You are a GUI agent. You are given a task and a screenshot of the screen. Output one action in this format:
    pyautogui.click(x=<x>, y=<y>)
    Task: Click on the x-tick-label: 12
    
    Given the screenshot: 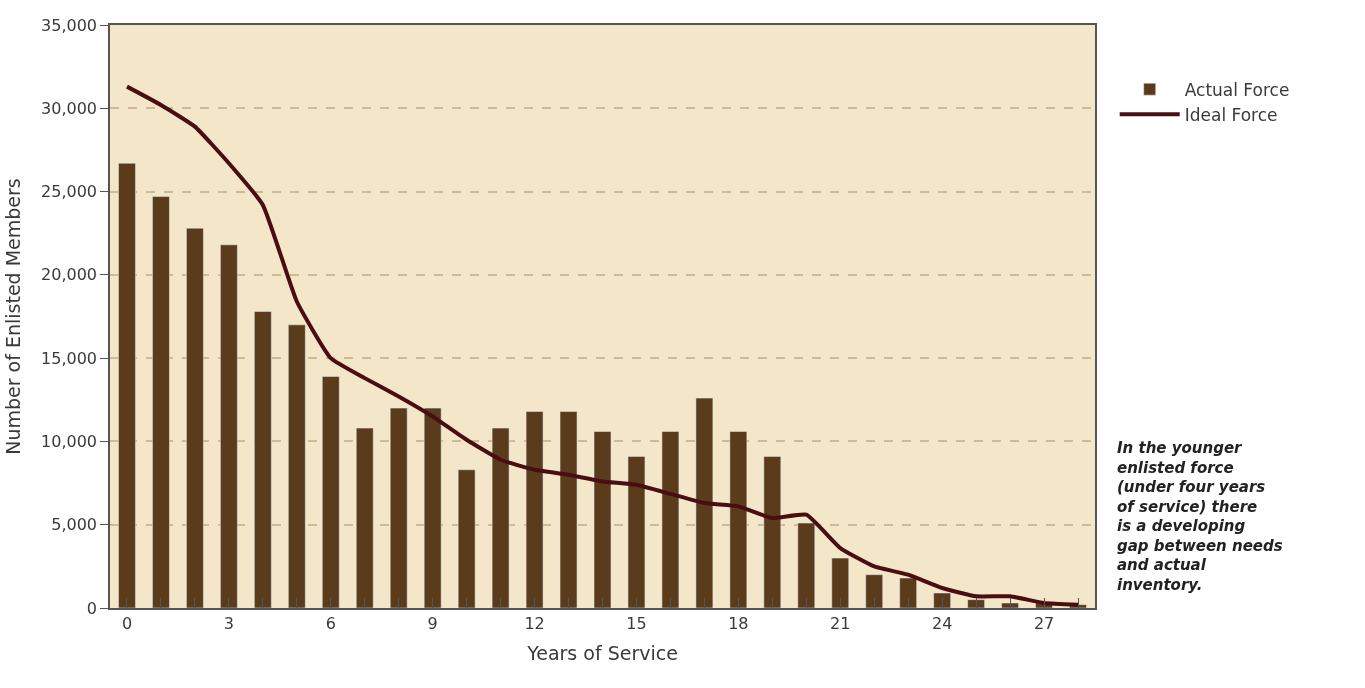 What is the action you would take?
    pyautogui.click(x=534, y=623)
    